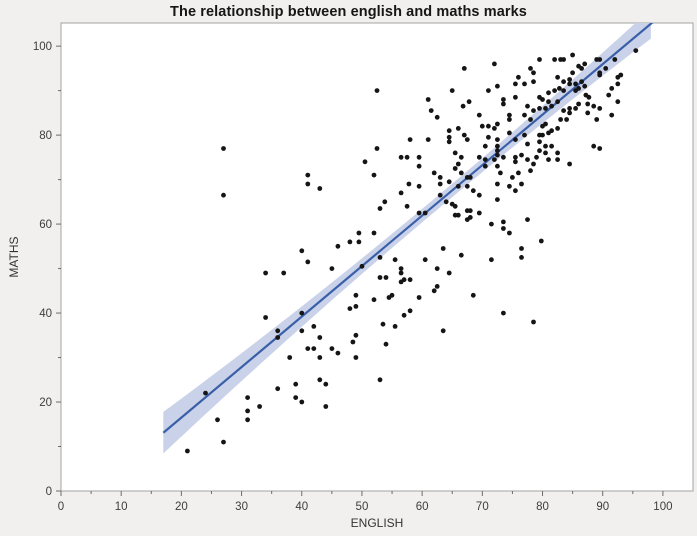 Image resolution: width=697 pixels, height=536 pixels. What do you see at coordinates (662, 507) in the screenshot?
I see `x-tick-label: 100` at bounding box center [662, 507].